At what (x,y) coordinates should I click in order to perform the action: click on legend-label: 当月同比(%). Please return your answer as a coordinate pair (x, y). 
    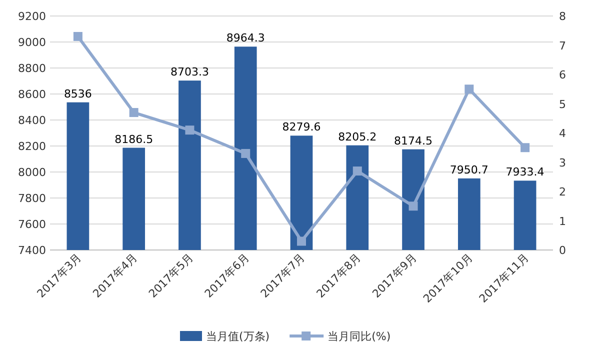
    Looking at the image, I should click on (359, 336).